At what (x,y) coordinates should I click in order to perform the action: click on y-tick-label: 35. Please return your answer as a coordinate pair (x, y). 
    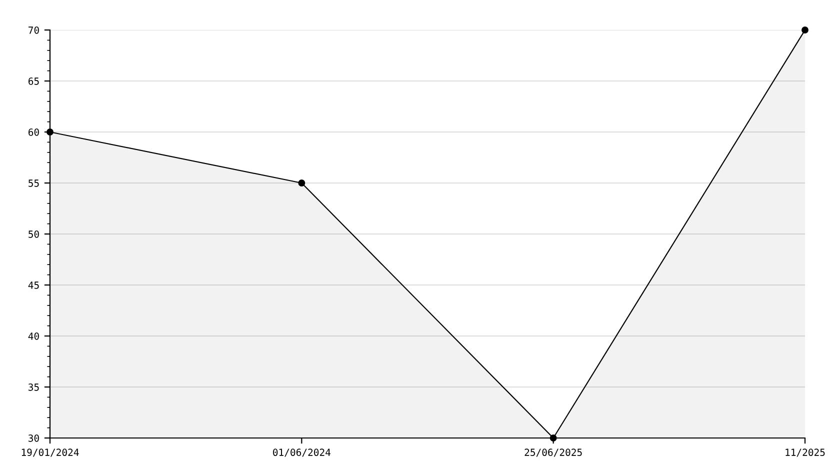
    Looking at the image, I should click on (33, 387).